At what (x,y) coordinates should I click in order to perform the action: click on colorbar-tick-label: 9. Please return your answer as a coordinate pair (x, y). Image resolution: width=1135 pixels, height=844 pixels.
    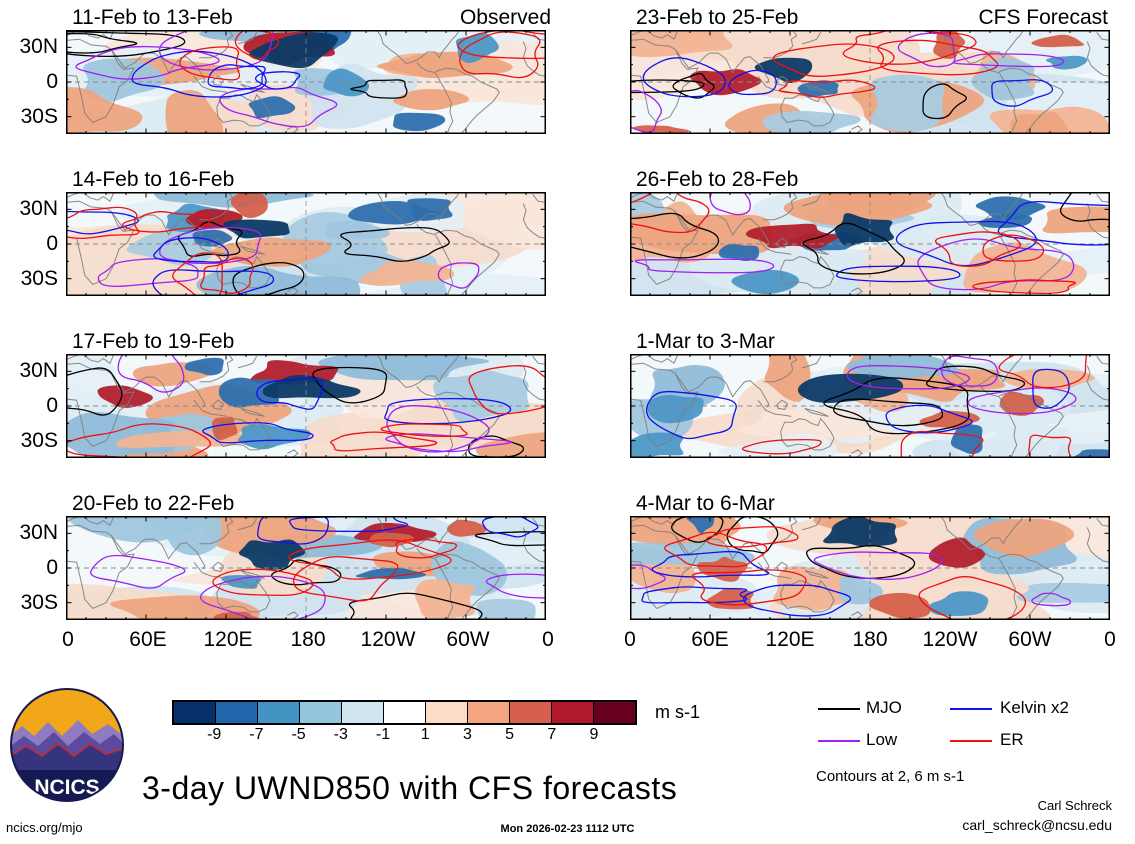
    Looking at the image, I should click on (594, 734).